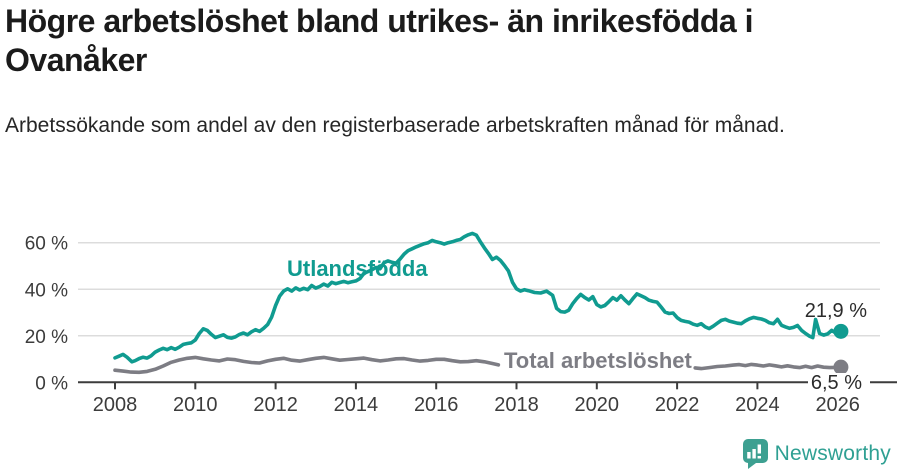 This screenshot has width=900, height=474. I want to click on newsworthy-logo-icon, so click(755, 454).